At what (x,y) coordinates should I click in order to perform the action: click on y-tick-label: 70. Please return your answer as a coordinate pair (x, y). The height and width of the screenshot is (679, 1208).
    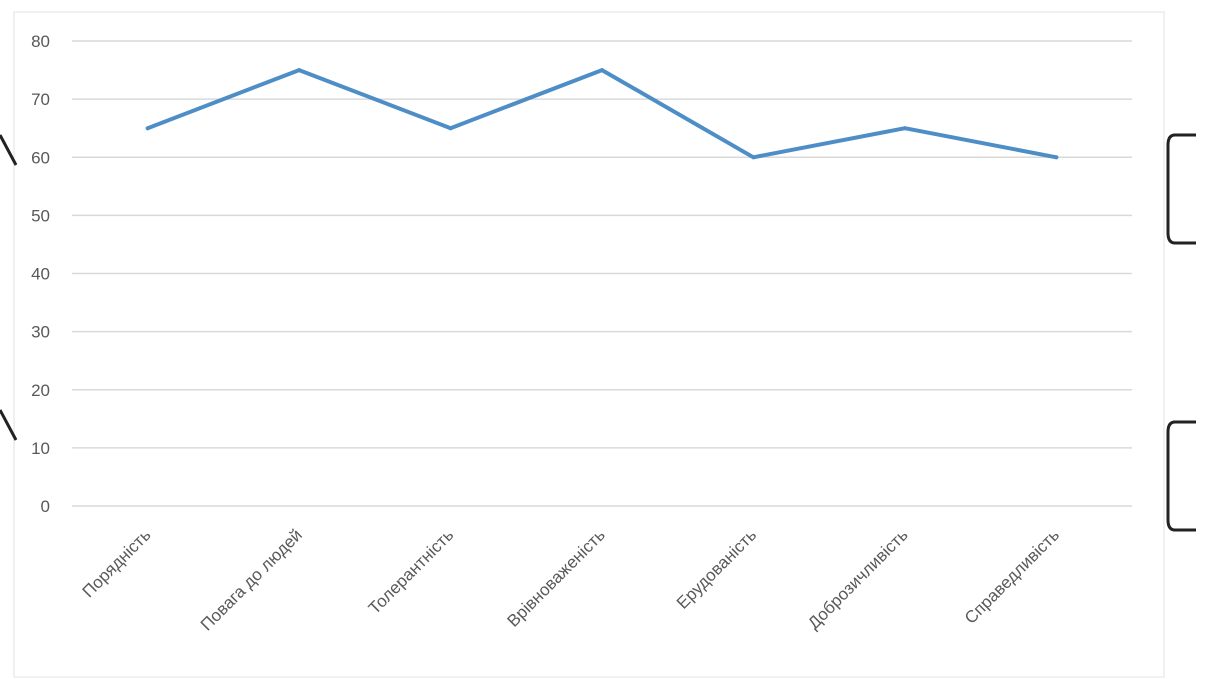
    Looking at the image, I should click on (40, 99).